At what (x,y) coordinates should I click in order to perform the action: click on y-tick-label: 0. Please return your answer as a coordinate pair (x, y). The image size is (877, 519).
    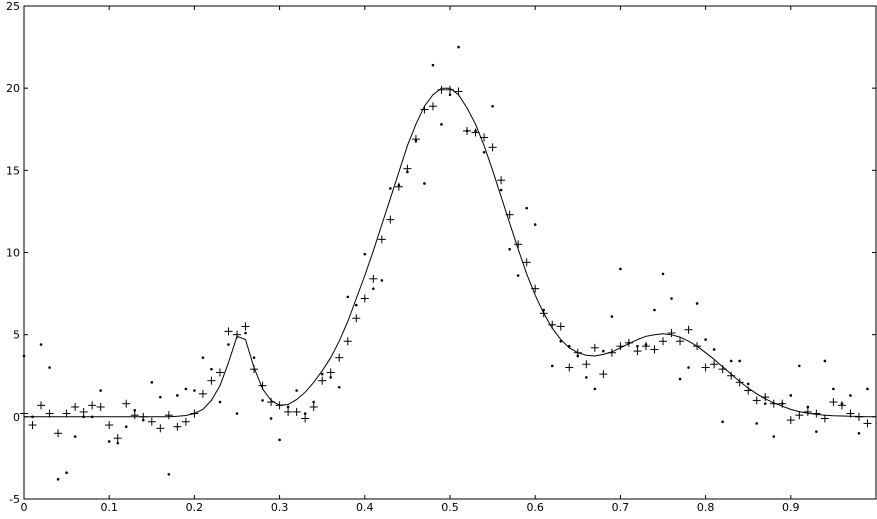
    Looking at the image, I should click on (16, 417).